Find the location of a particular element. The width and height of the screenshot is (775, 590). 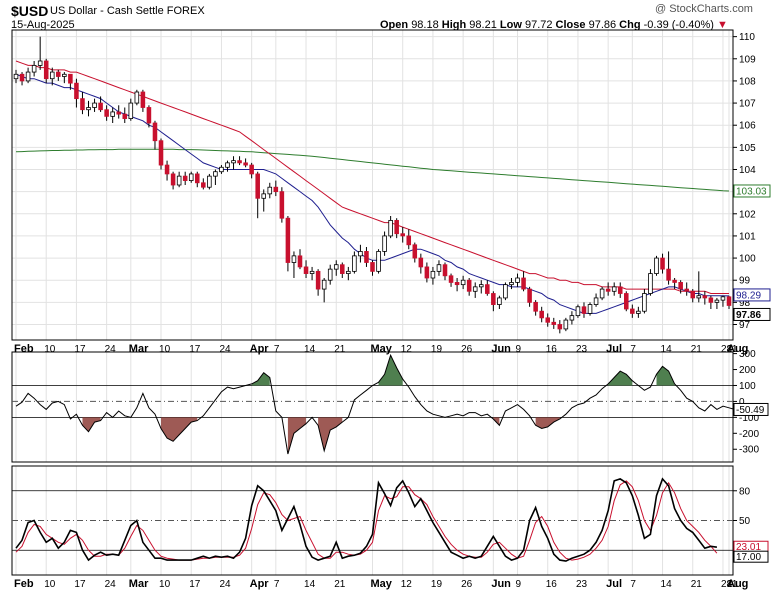

cci-negative-fill is located at coordinates (179, 429).